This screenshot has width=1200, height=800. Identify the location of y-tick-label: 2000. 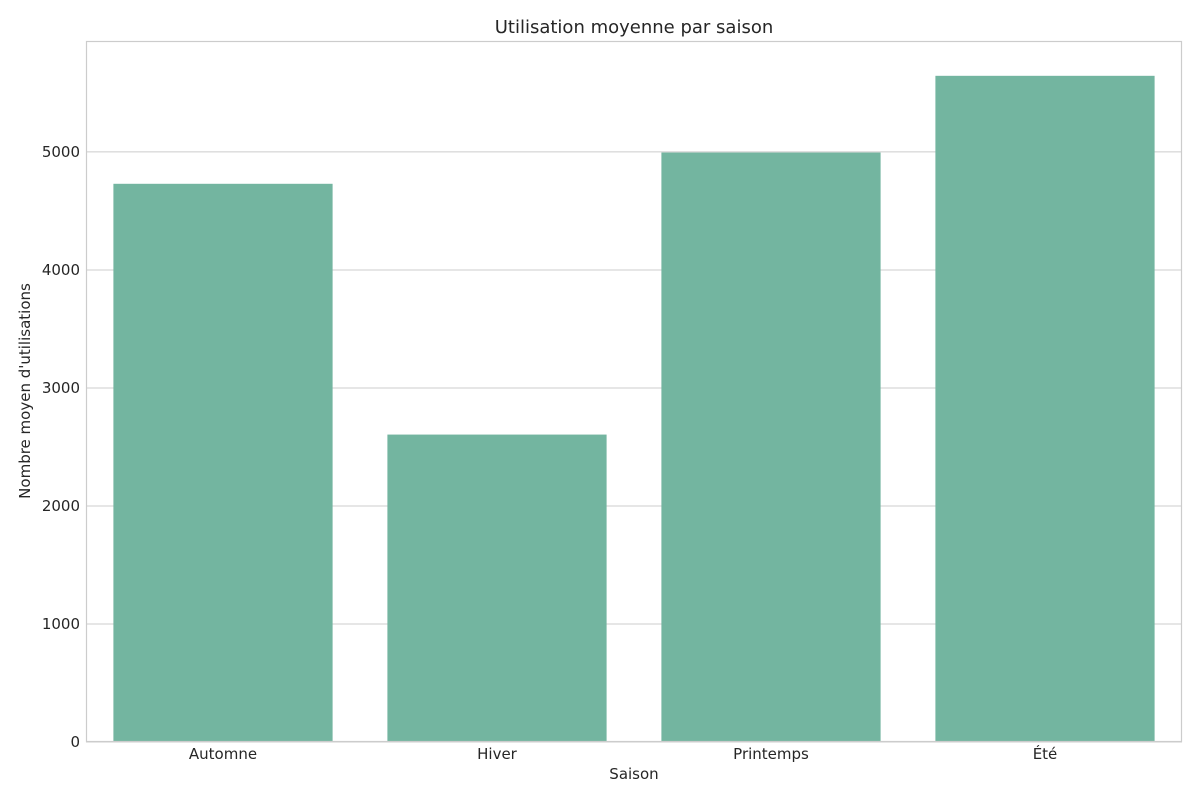
(61, 506).